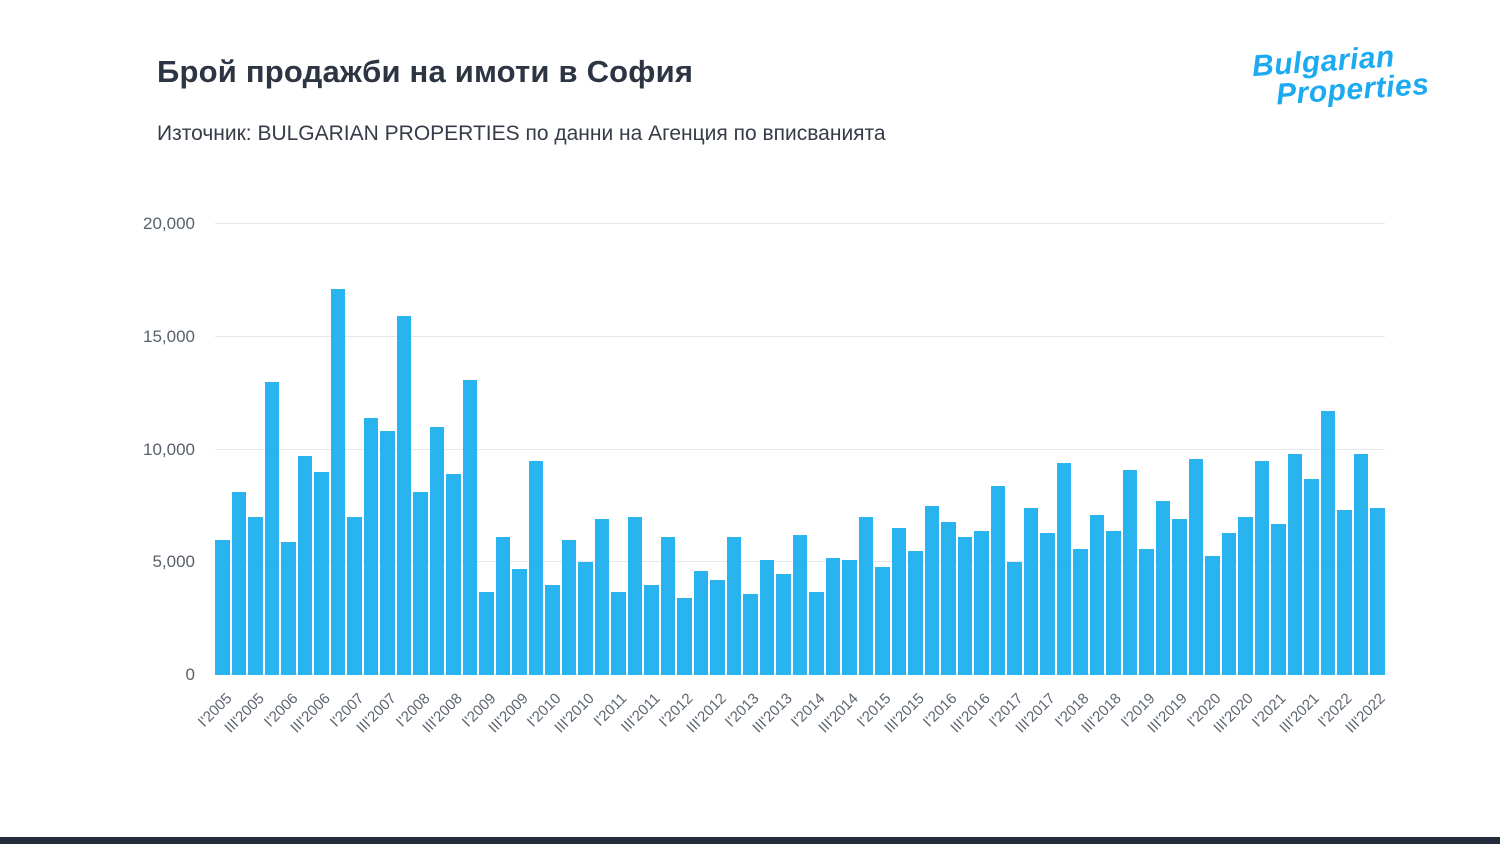  I want to click on bar-I'2014, so click(816, 633).